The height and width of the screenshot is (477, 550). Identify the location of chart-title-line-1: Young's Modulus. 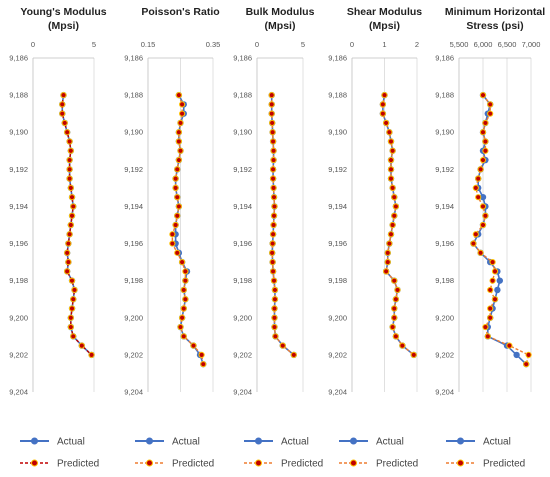
(63, 12).